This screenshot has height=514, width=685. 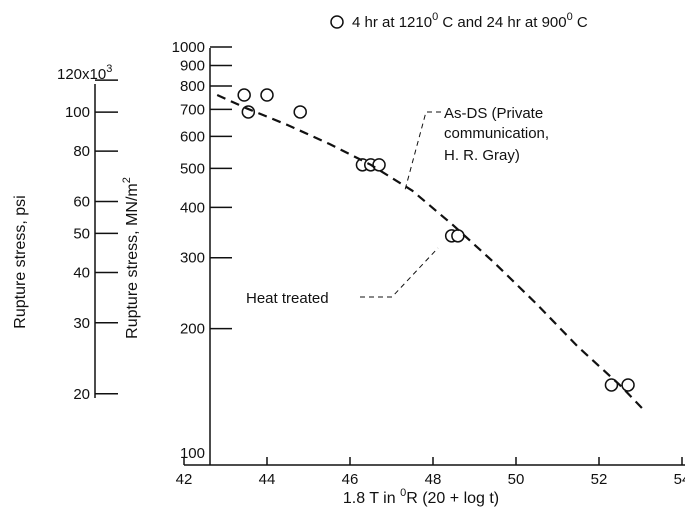 I want to click on mn-tick-label: 600, so click(x=192, y=136).